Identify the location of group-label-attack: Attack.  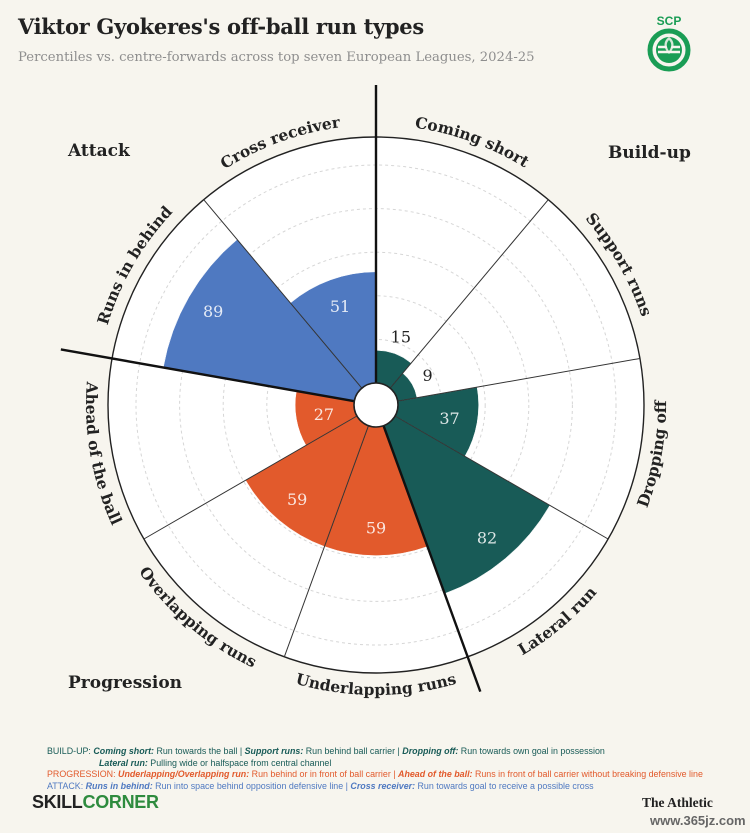
(99, 151).